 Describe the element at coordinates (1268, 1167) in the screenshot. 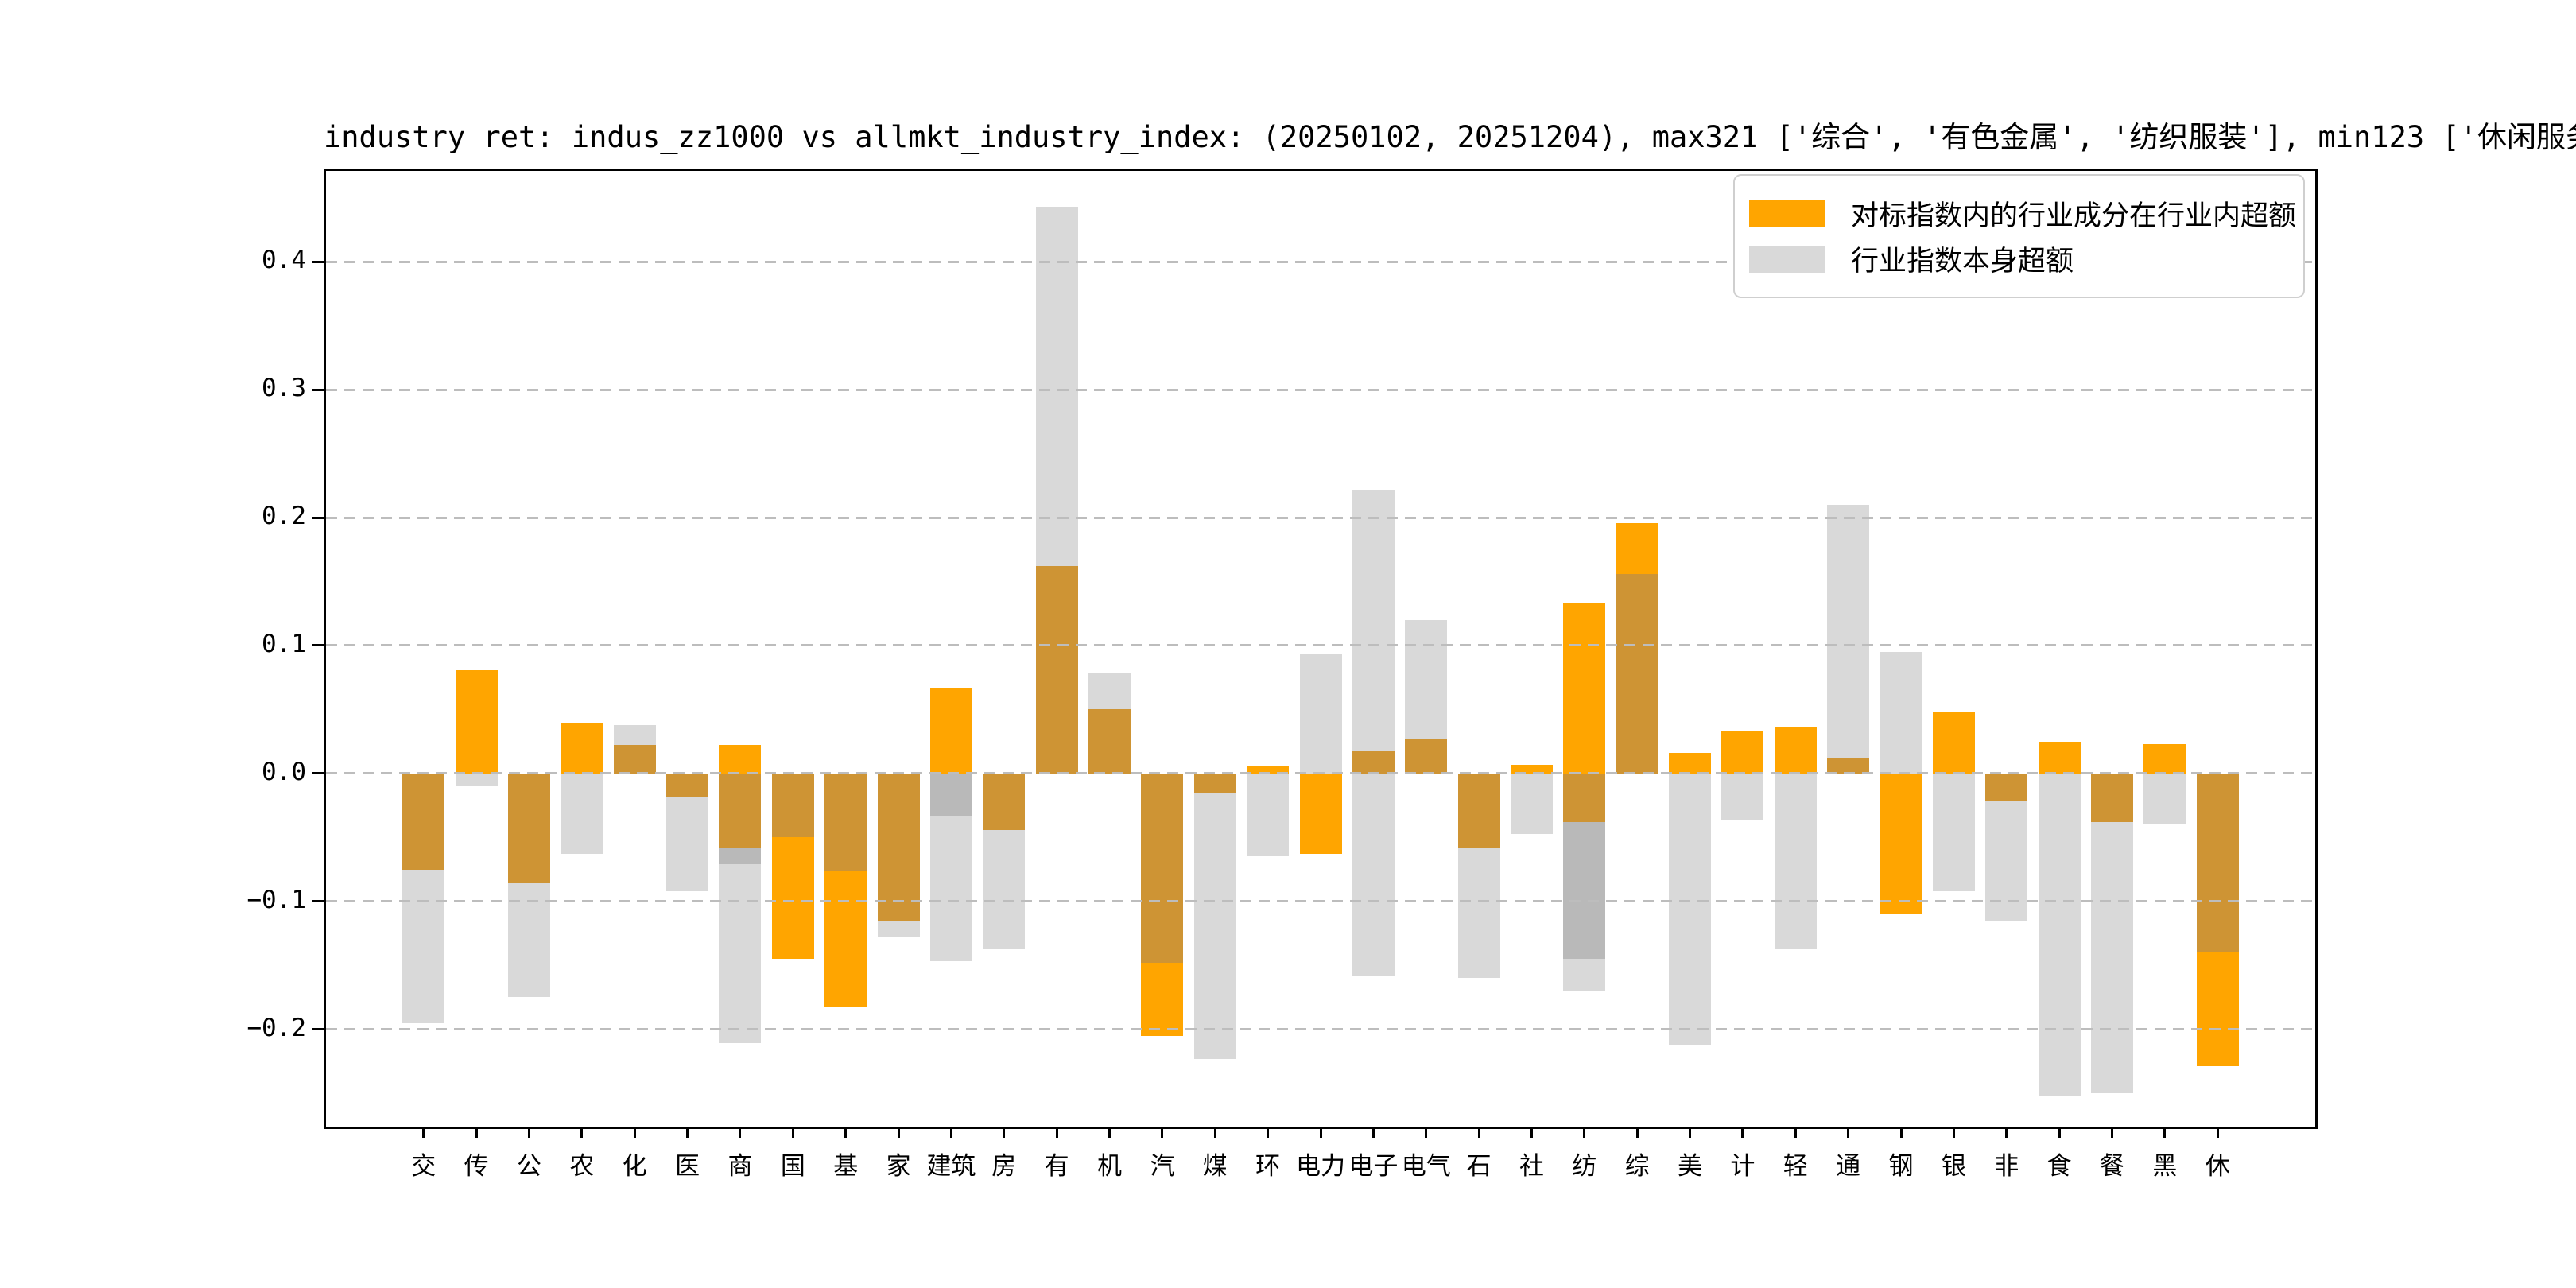

I see `x-tick-label-环: 环` at that location.